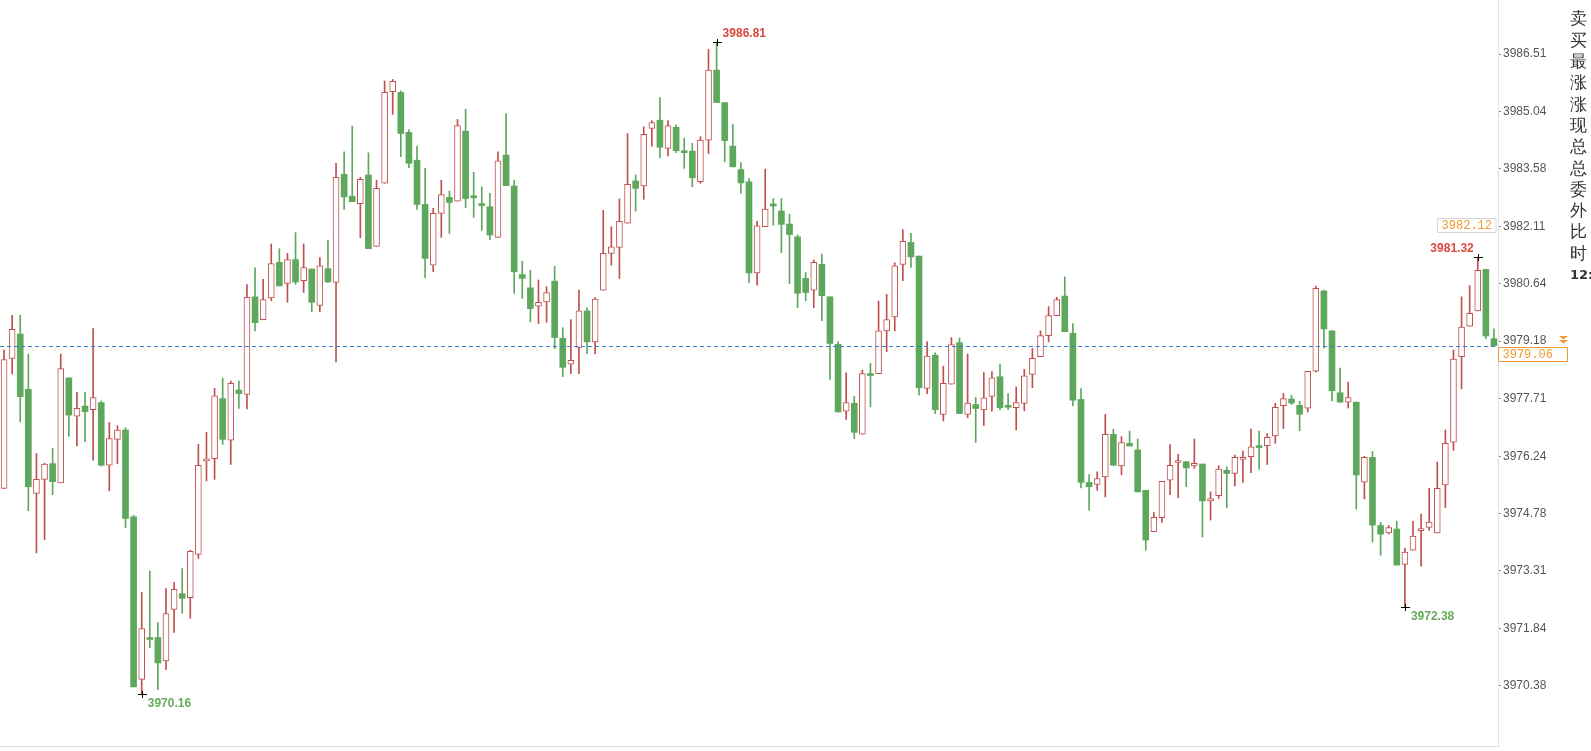 Image resolution: width=1591 pixels, height=751 pixels. What do you see at coordinates (1578, 252) in the screenshot?
I see `text: 时` at bounding box center [1578, 252].